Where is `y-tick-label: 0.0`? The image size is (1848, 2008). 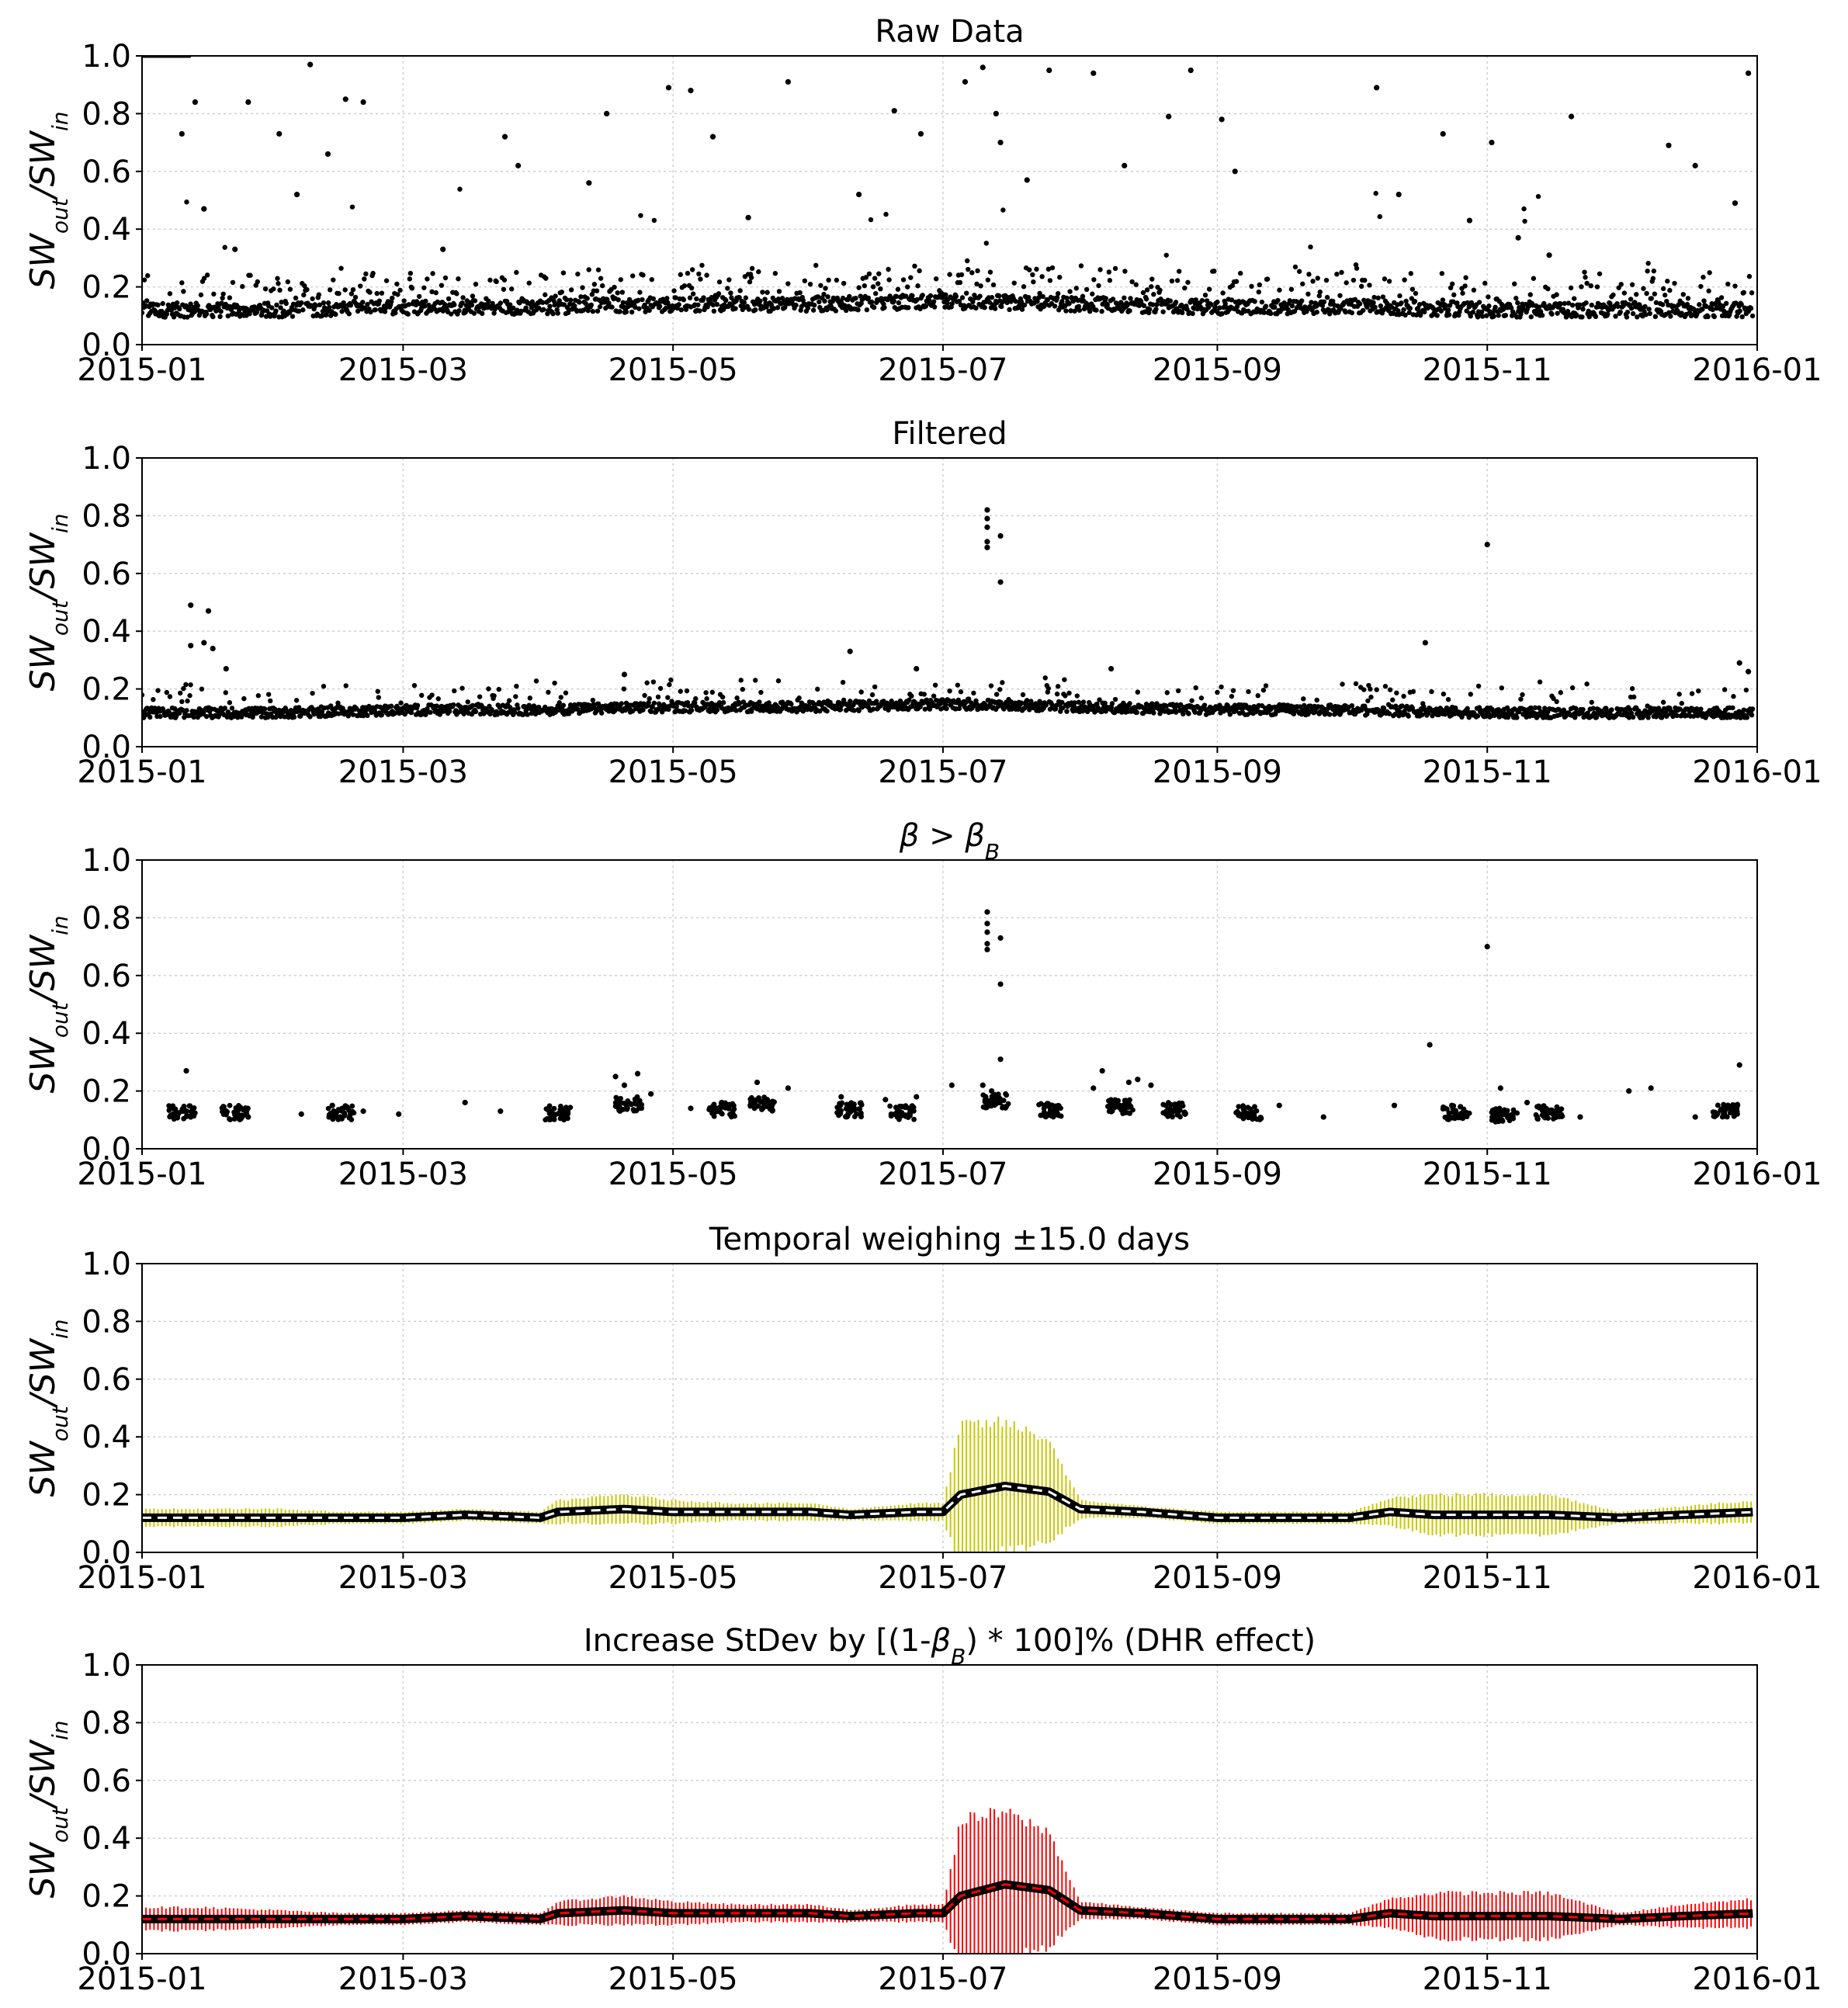 y-tick-label: 0.0 is located at coordinates (106, 345).